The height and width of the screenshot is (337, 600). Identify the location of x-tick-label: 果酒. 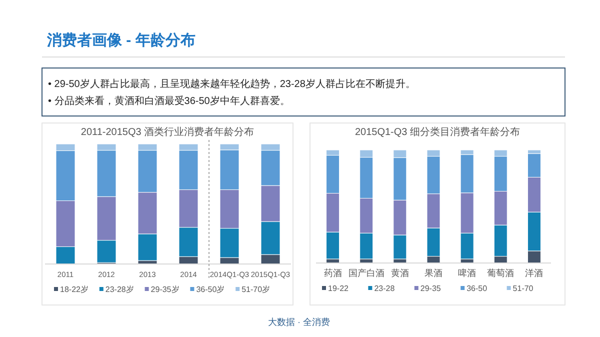
(433, 273).